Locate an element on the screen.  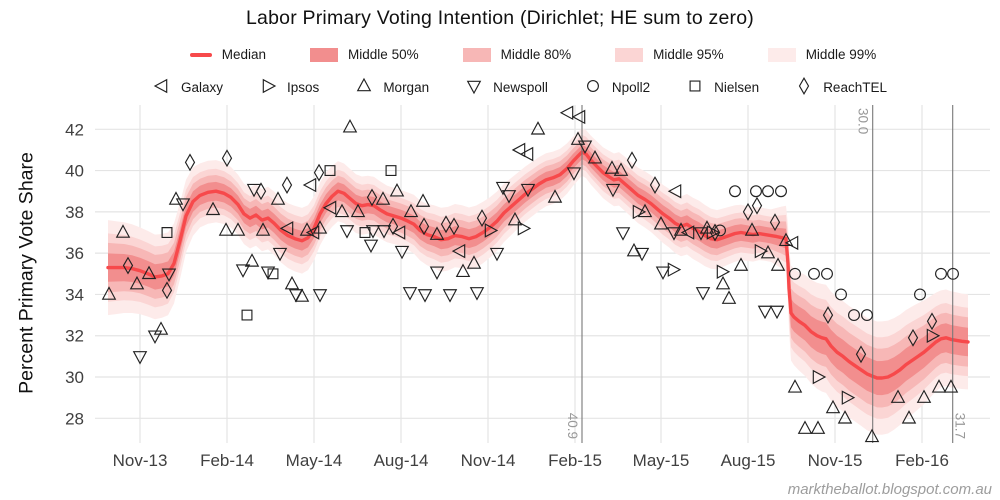
middle-99-swatch is located at coordinates (781, 54).